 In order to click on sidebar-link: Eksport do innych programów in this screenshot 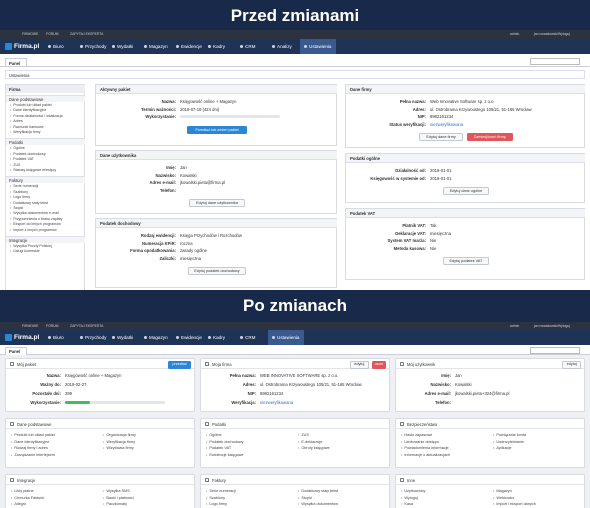, I will do `click(35, 224)`.